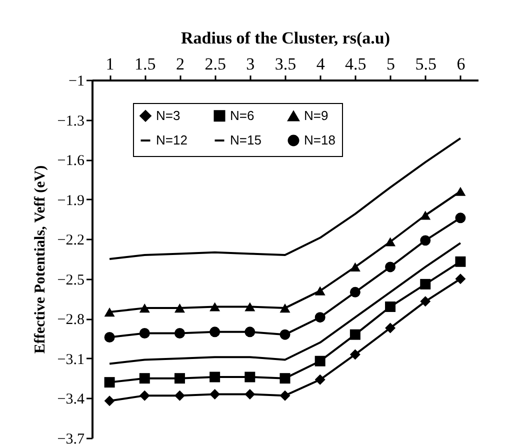  Describe the element at coordinates (285, 64) in the screenshot. I see `x-tick-label: 3.5` at that location.